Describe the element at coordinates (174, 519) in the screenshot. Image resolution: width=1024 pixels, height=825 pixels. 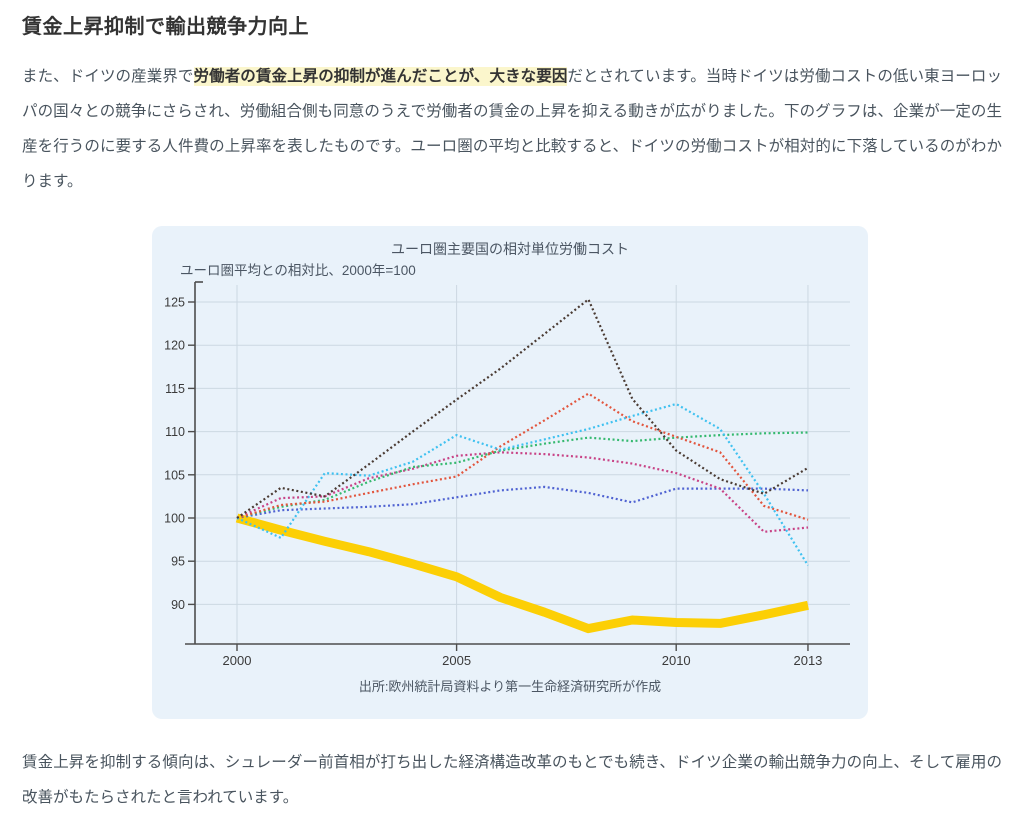
I see `y-tick-label: 100` at that location.